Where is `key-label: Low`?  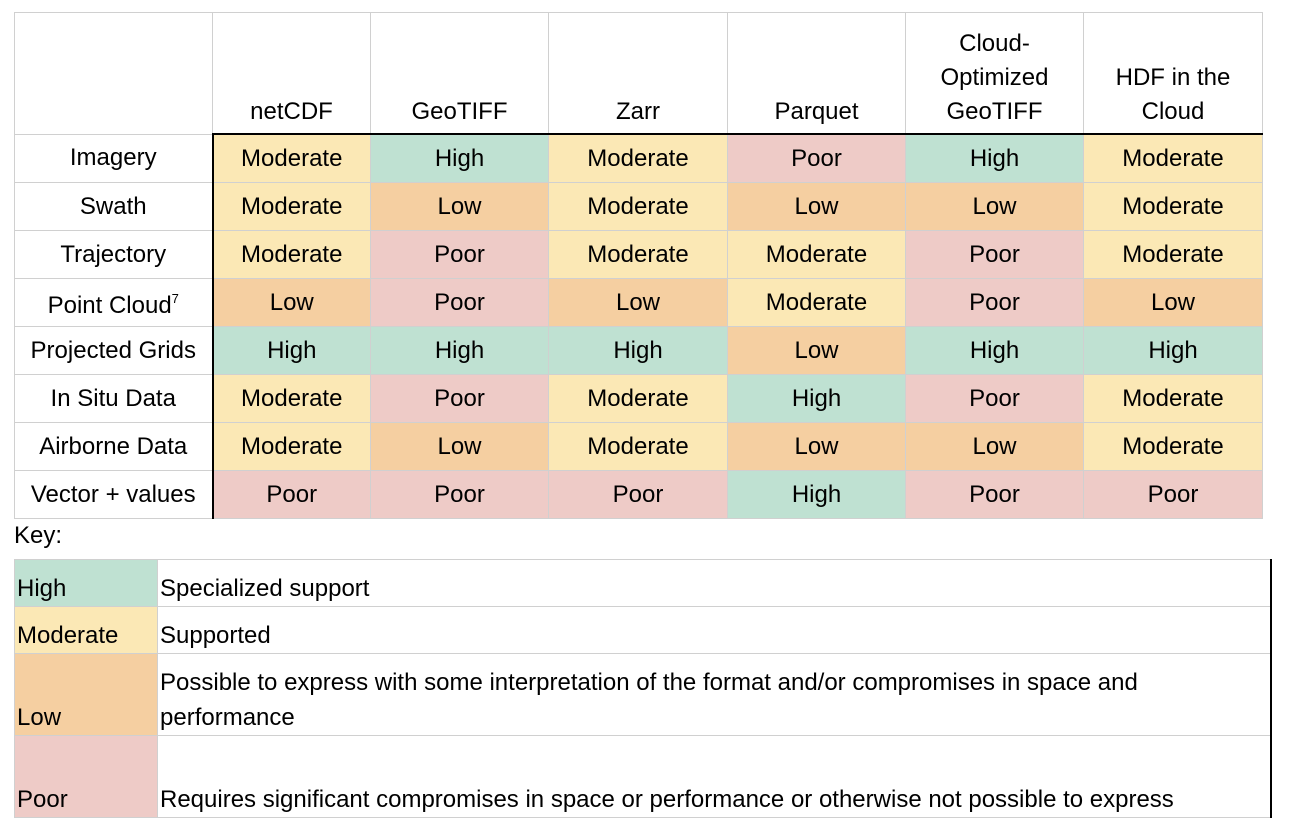 key-label: Low is located at coordinates (86, 694).